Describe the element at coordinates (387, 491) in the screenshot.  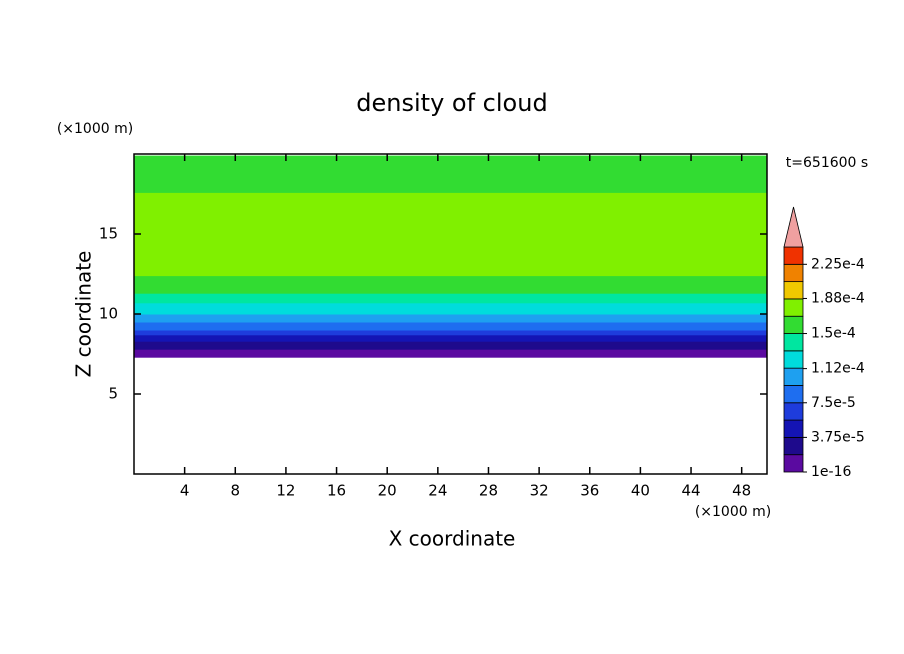
I see `x-tick-label: 20` at that location.